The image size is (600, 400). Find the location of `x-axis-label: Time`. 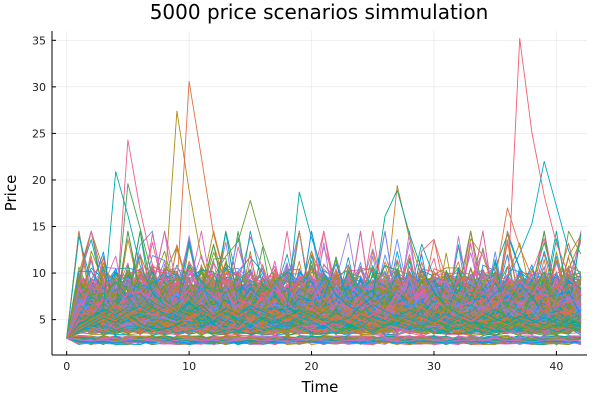

x-axis-label: Time is located at coordinates (320, 387).